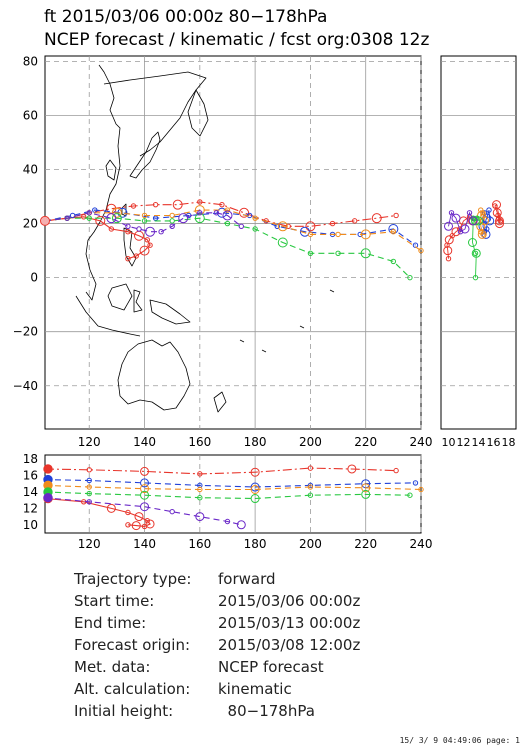  What do you see at coordinates (289, 601) in the screenshot?
I see `info-value: 2015/03/06 00:00z` at bounding box center [289, 601].